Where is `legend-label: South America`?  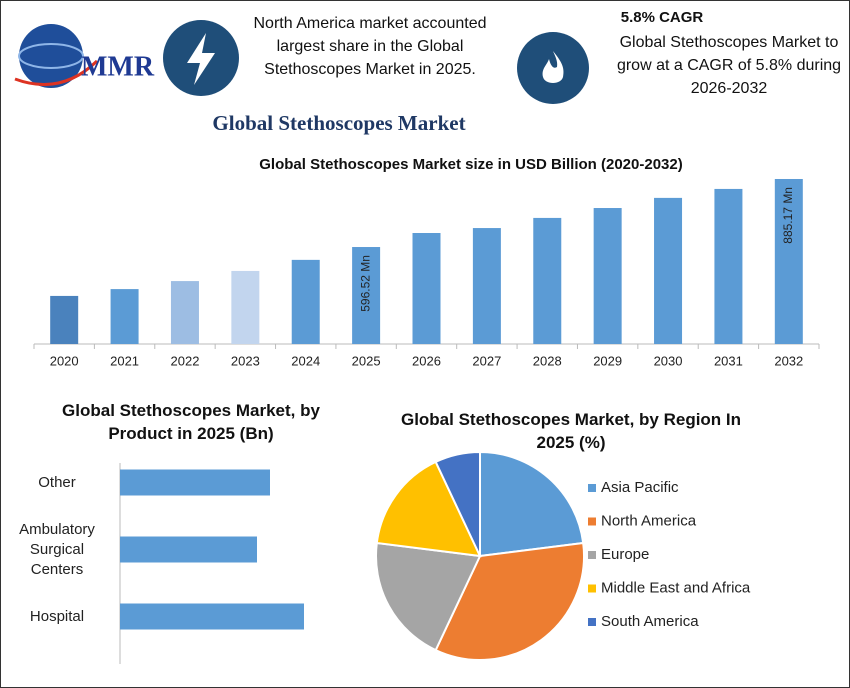 legend-label: South America is located at coordinates (650, 621).